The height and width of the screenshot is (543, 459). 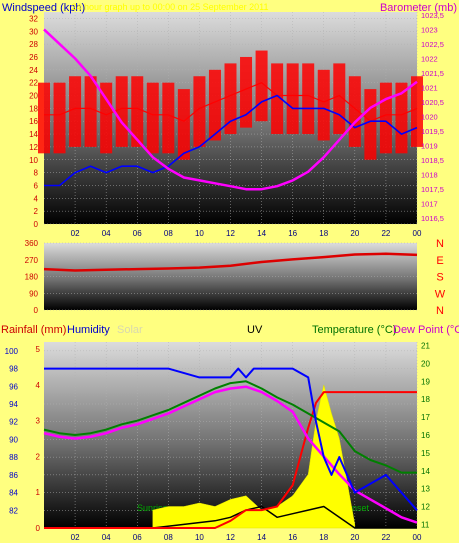 What do you see at coordinates (432, 218) in the screenshot?
I see `y2-tick-label: 1016,5` at bounding box center [432, 218].